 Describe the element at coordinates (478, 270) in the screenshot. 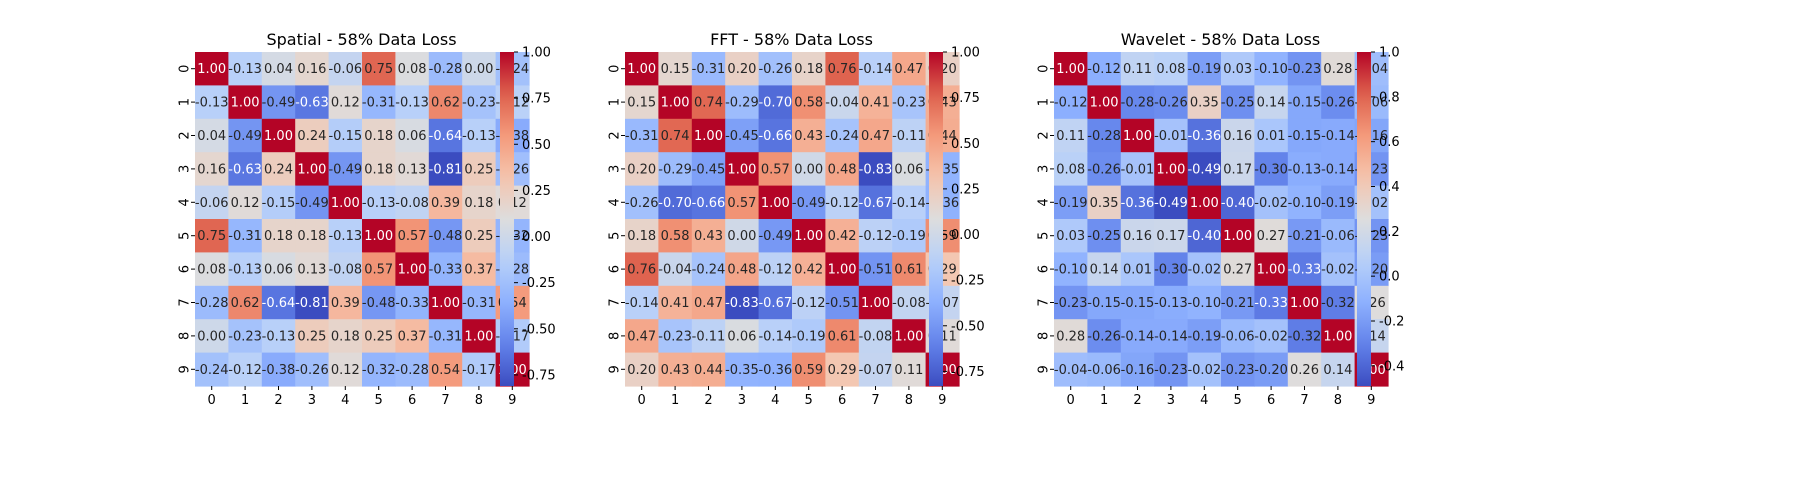

I see `cell-value-label: 0.37` at that location.